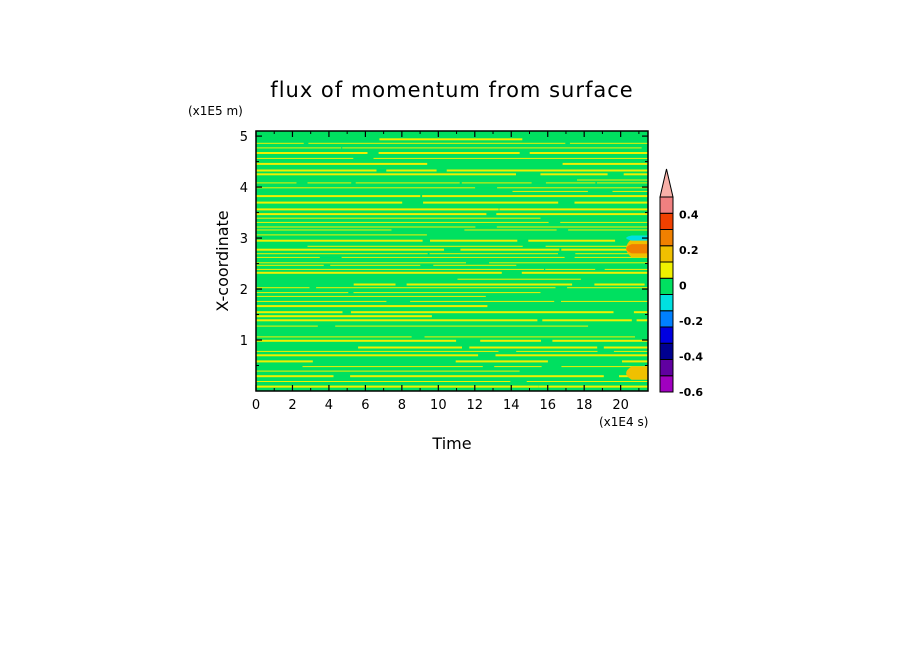 The height and width of the screenshot is (654, 904). What do you see at coordinates (584, 405) in the screenshot?
I see `x-tick-label: 18` at bounding box center [584, 405].